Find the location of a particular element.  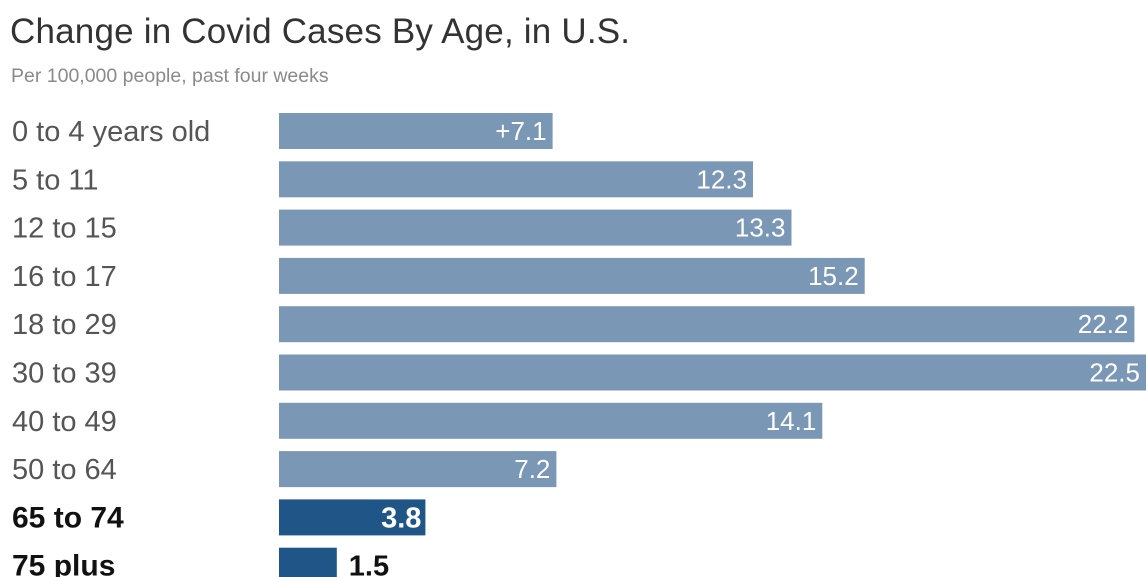

category-label-4: 18 to 29 is located at coordinates (64, 325).